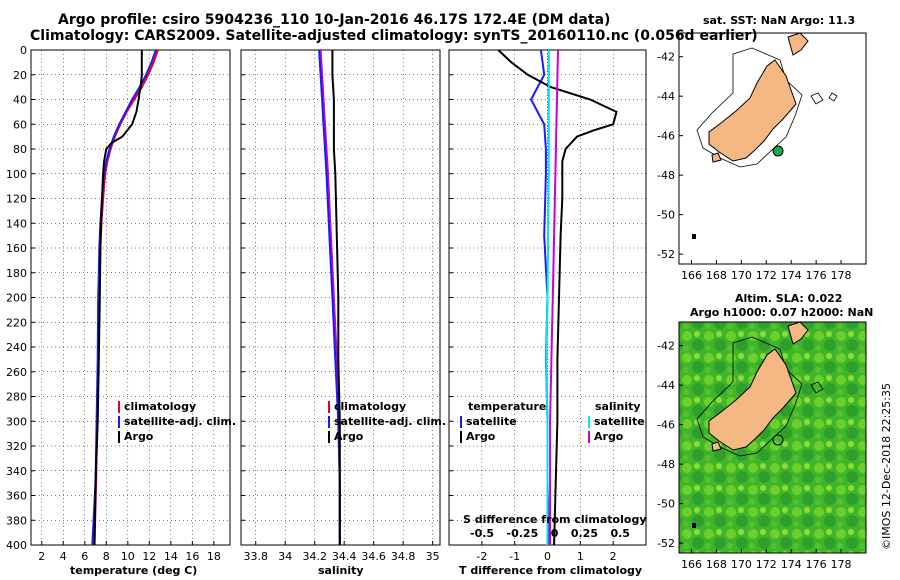  I want to click on series-line-t-argo, so click(557, 297).